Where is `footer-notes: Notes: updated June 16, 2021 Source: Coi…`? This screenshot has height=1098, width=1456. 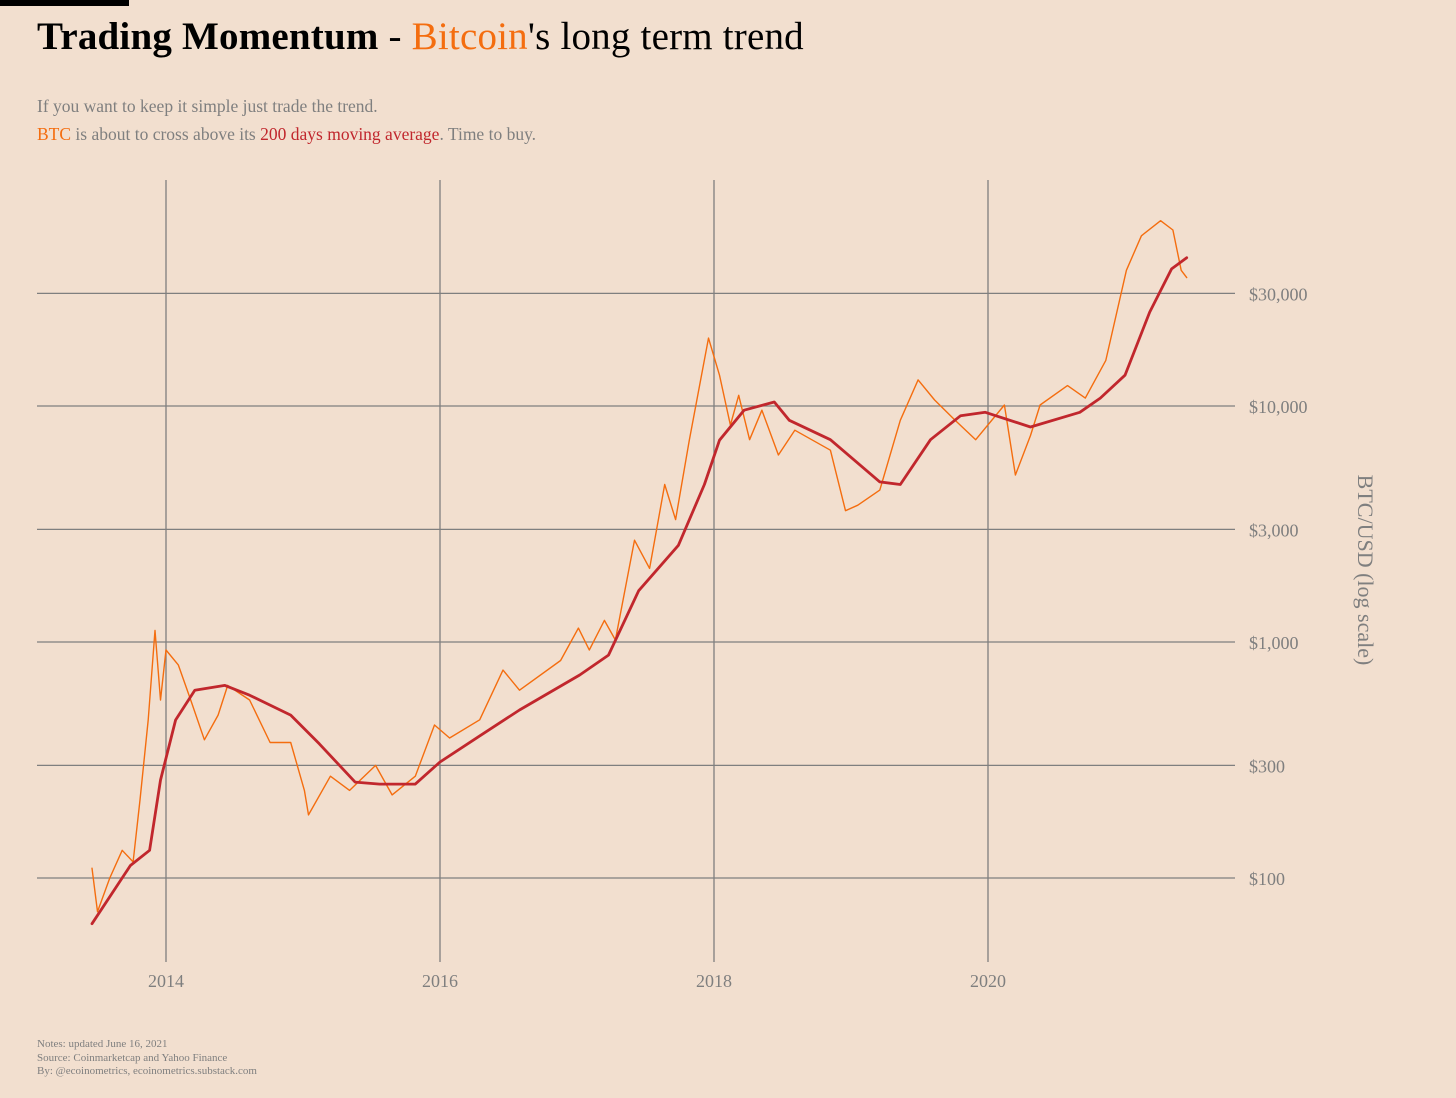 footer-notes: Notes: updated June 16, 2021 Source: Coi… is located at coordinates (147, 1058).